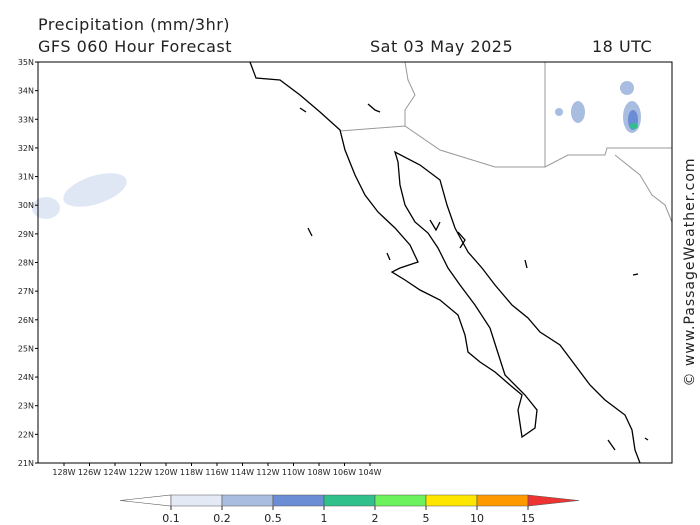 The height and width of the screenshot is (525, 700). I want to click on lat-label: 33N, so click(26, 119).